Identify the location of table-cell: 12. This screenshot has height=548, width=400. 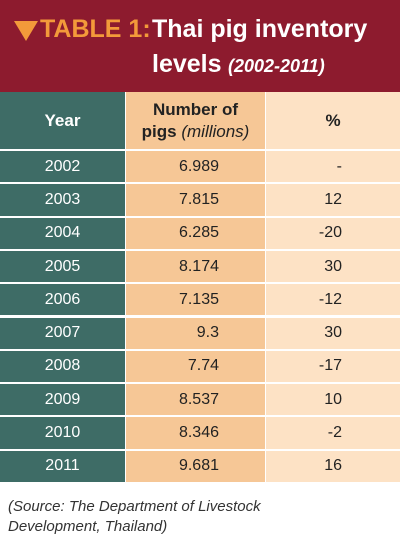
(333, 200).